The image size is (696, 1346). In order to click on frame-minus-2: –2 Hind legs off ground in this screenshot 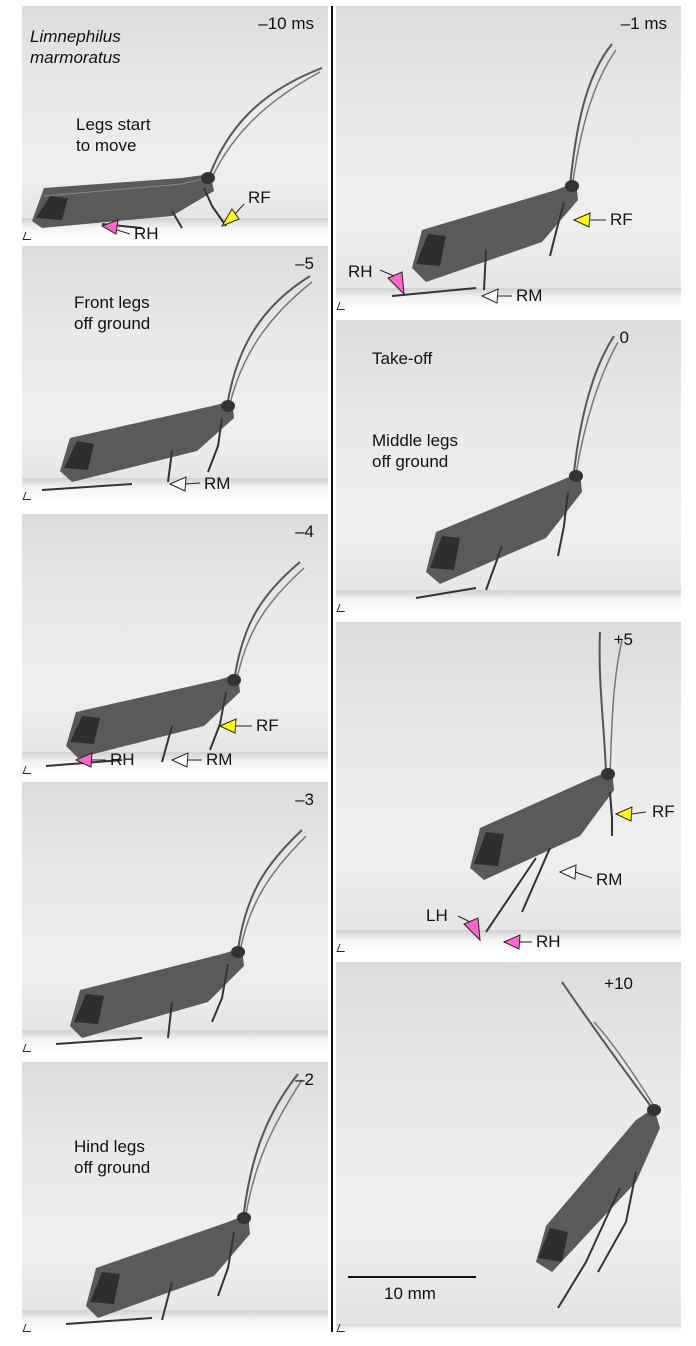, I will do `click(175, 1198)`.